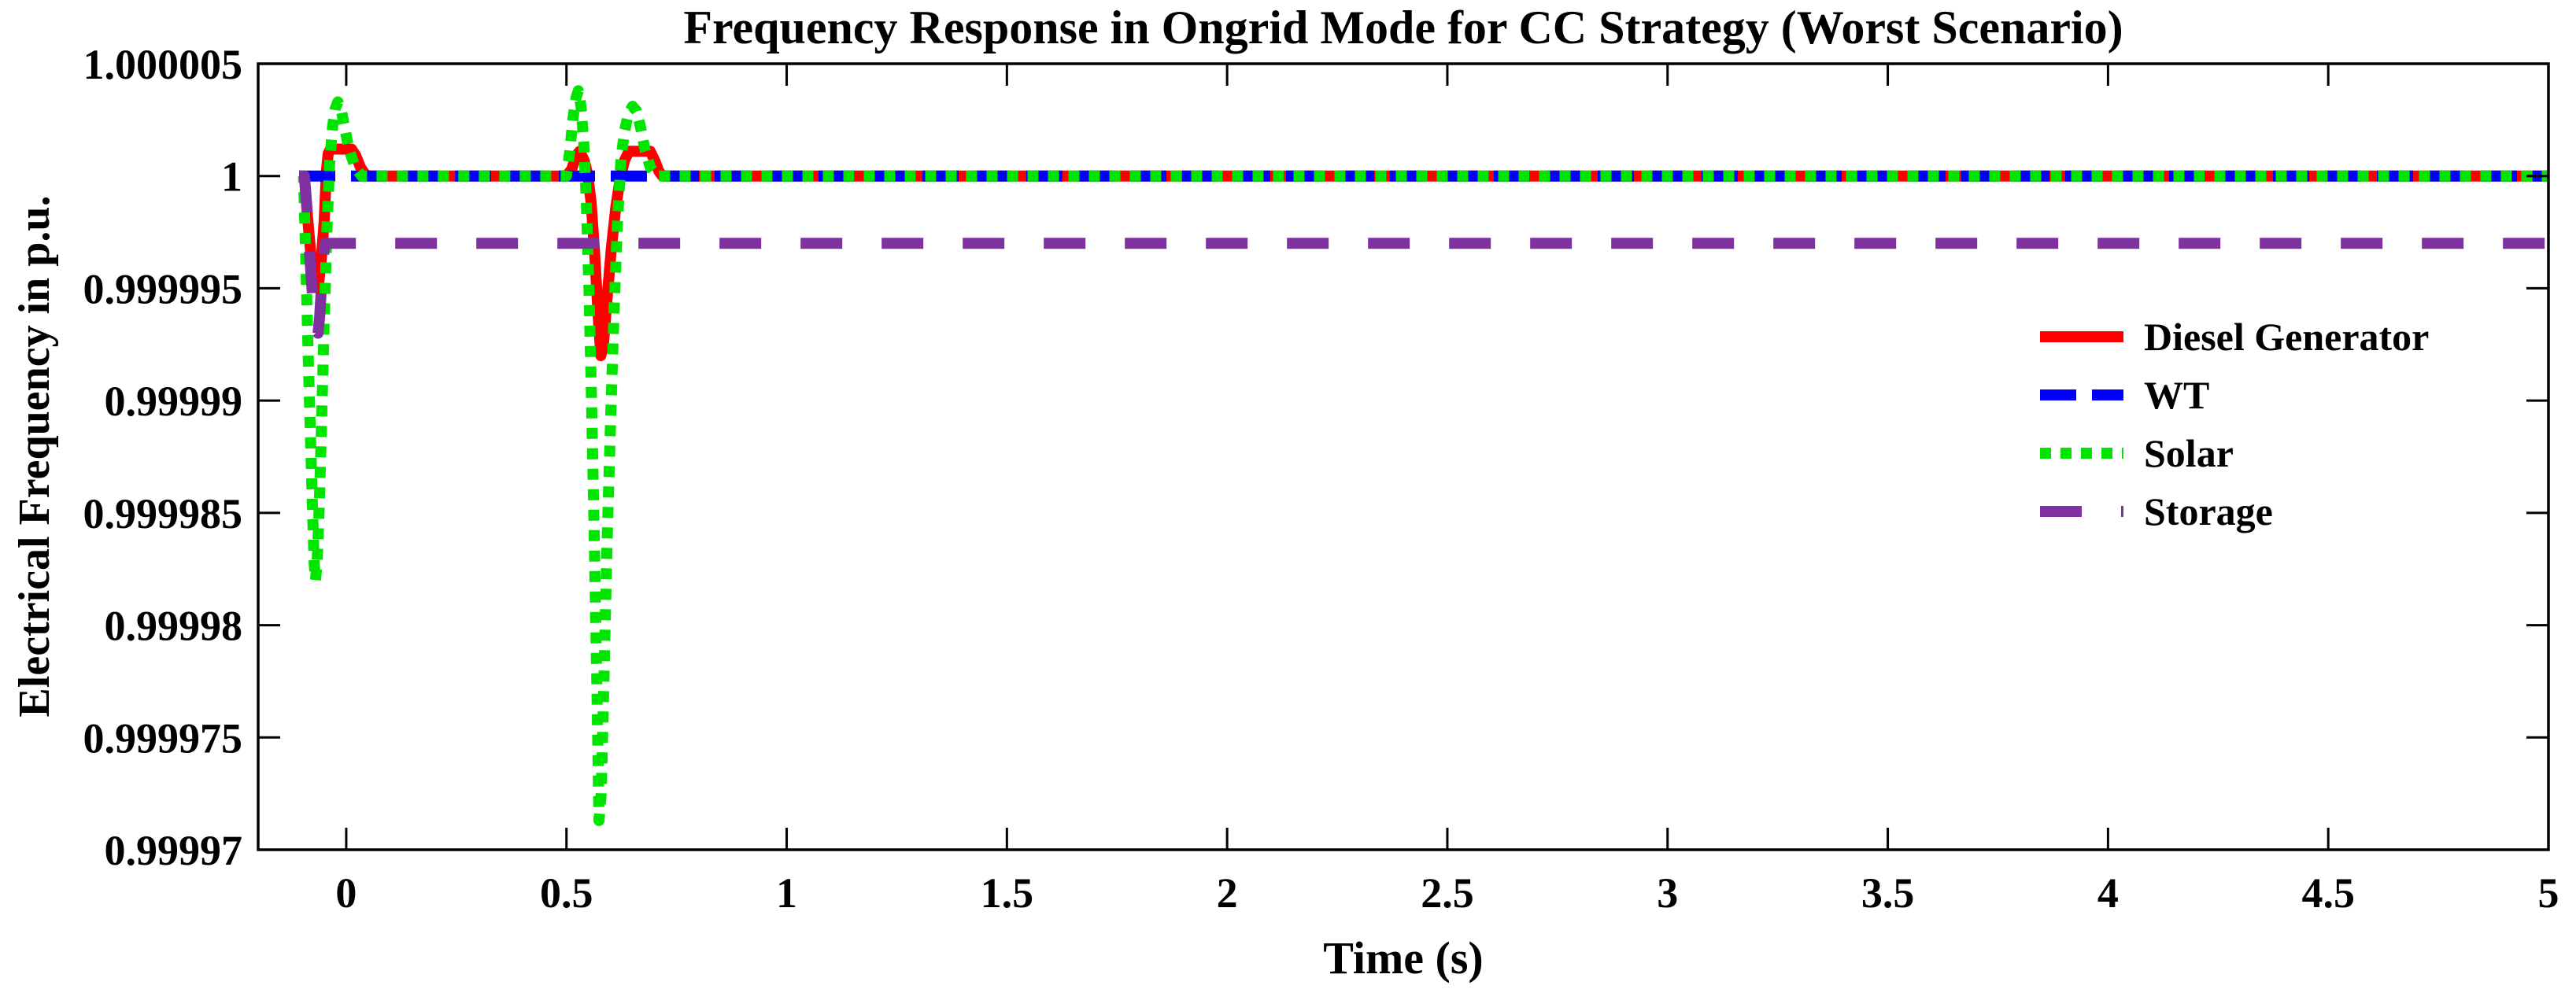  What do you see at coordinates (174, 626) in the screenshot?
I see `y-tick-label: 0.99998` at bounding box center [174, 626].